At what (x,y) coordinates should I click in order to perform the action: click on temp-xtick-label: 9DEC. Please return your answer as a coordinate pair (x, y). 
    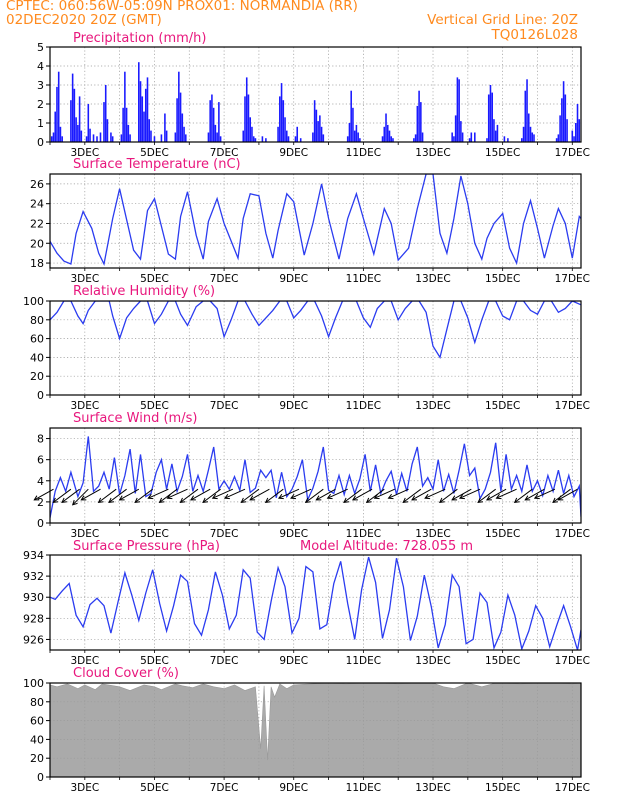
    Looking at the image, I should click on (293, 279).